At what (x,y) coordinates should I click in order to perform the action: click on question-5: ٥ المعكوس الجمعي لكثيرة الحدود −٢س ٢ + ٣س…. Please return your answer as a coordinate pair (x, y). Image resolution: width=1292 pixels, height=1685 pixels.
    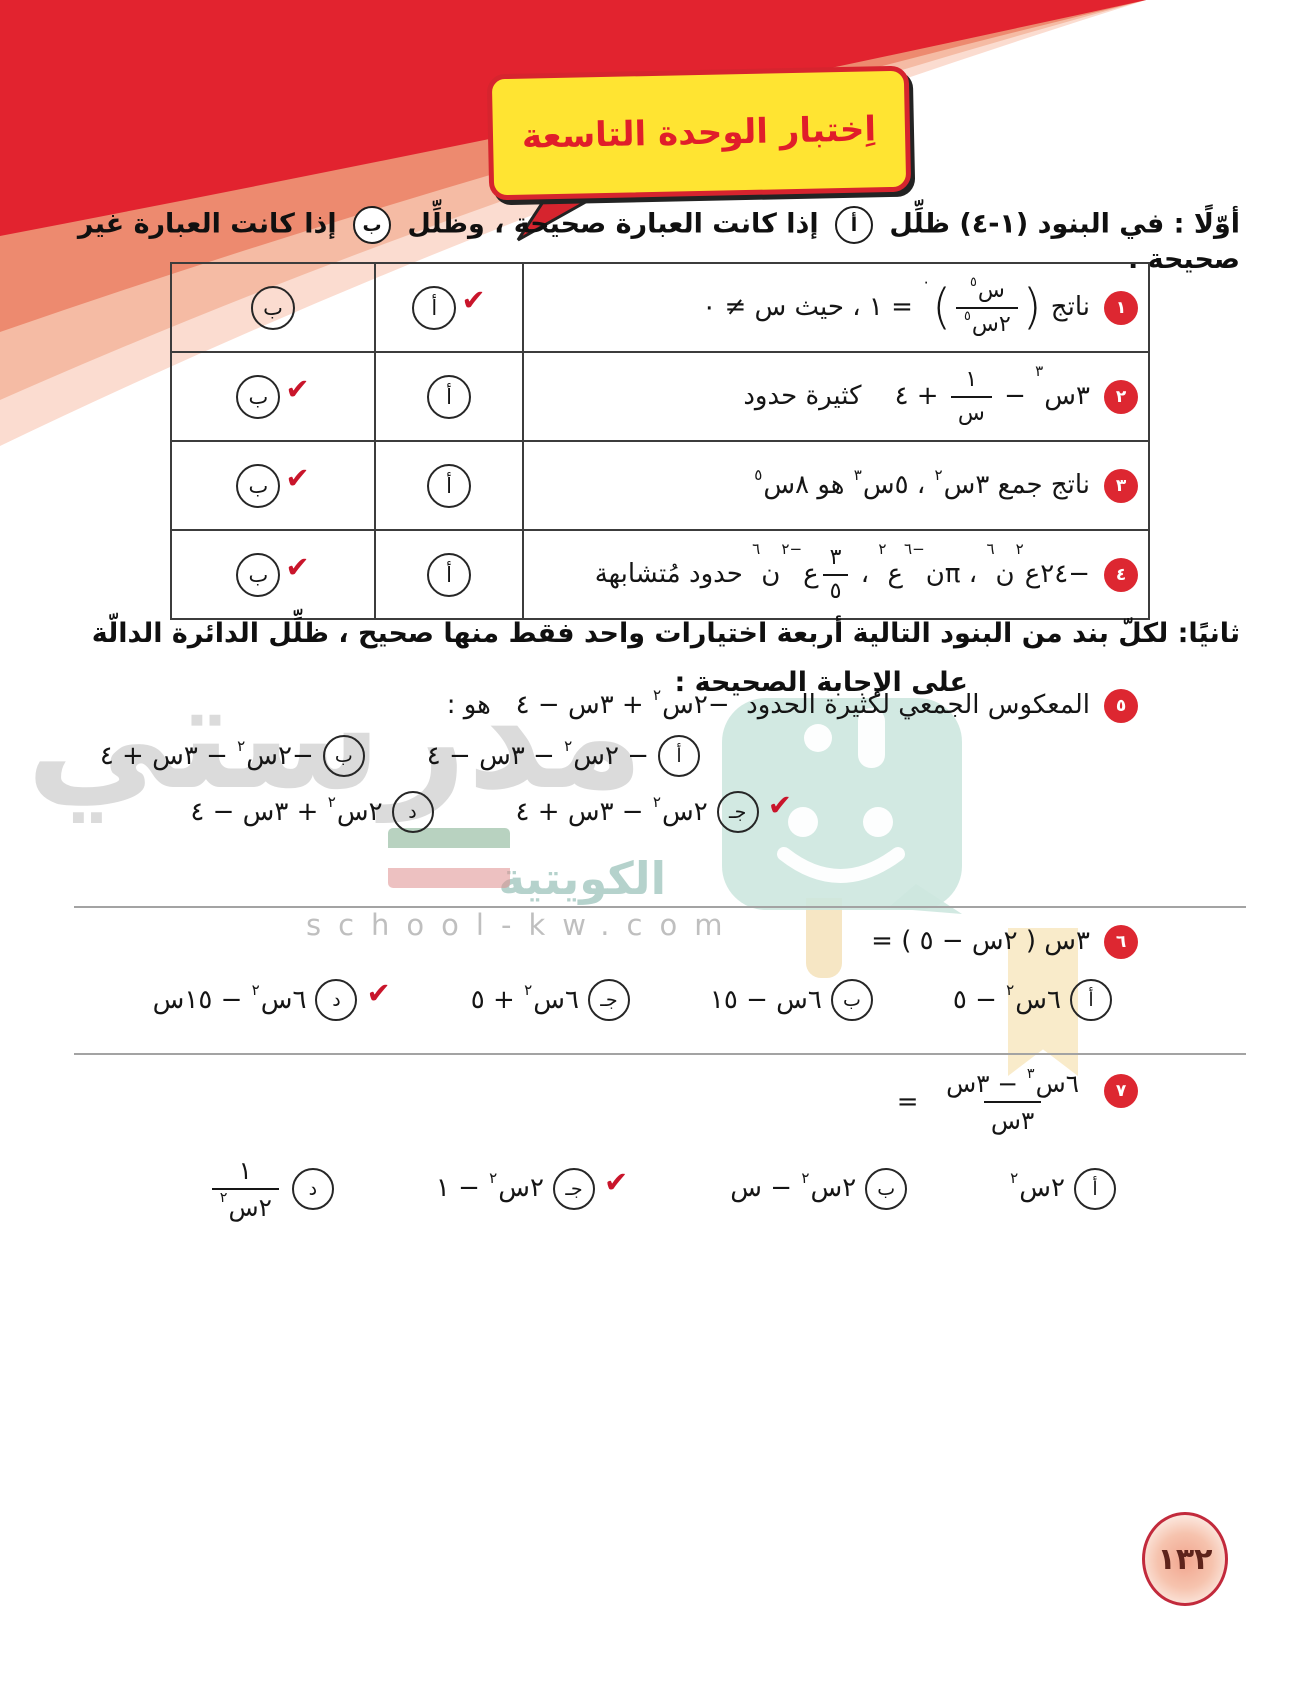
    Looking at the image, I should click on (650, 760).